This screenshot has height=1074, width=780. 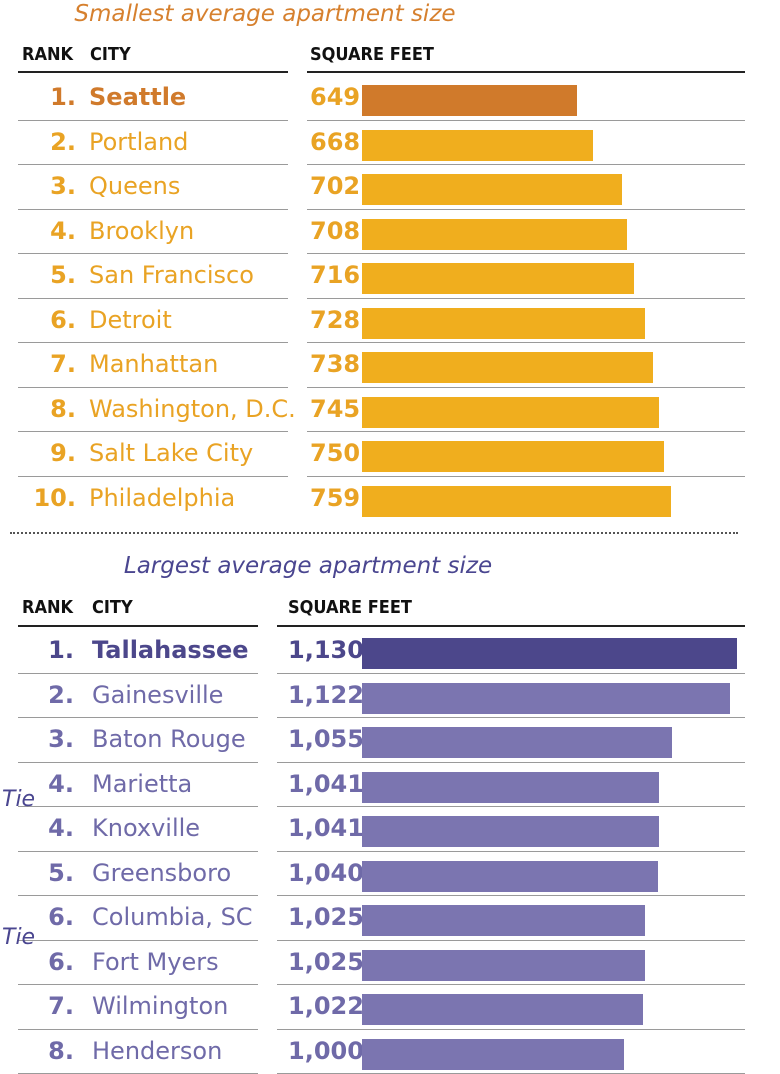 What do you see at coordinates (326, 1050) in the screenshot?
I see `value-label: 1,000` at bounding box center [326, 1050].